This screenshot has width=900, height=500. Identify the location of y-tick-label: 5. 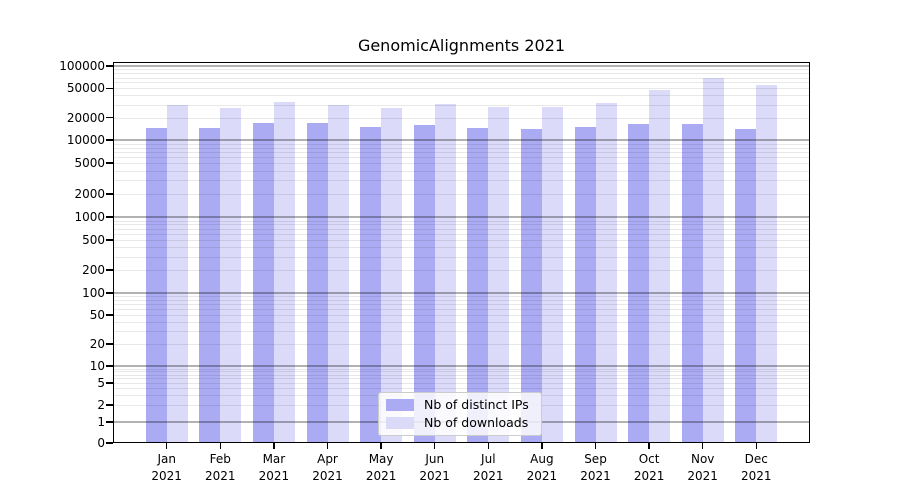
(101, 382).